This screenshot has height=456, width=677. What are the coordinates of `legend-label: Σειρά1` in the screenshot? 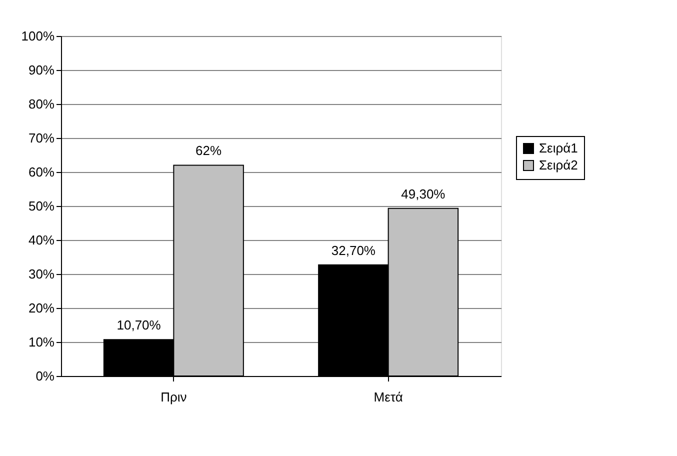 It's located at (558, 148).